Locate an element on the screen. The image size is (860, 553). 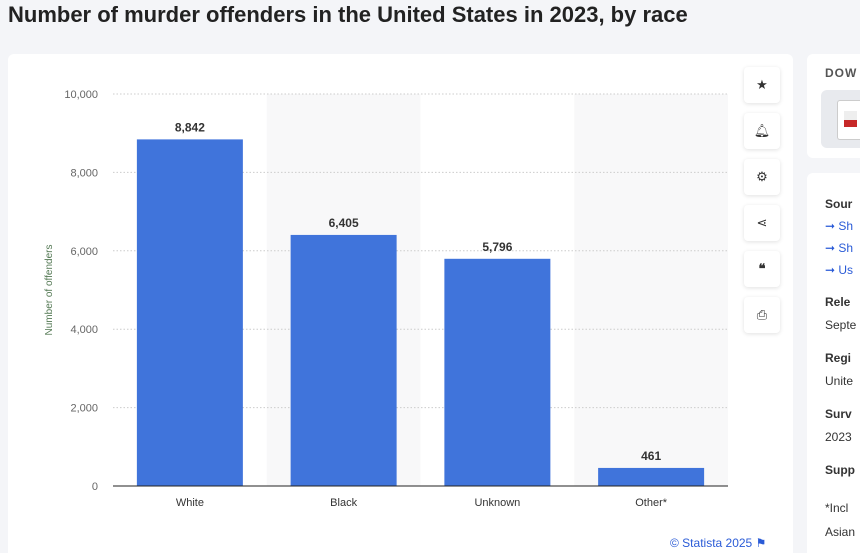
region-heading: Regi is located at coordinates (838, 358).